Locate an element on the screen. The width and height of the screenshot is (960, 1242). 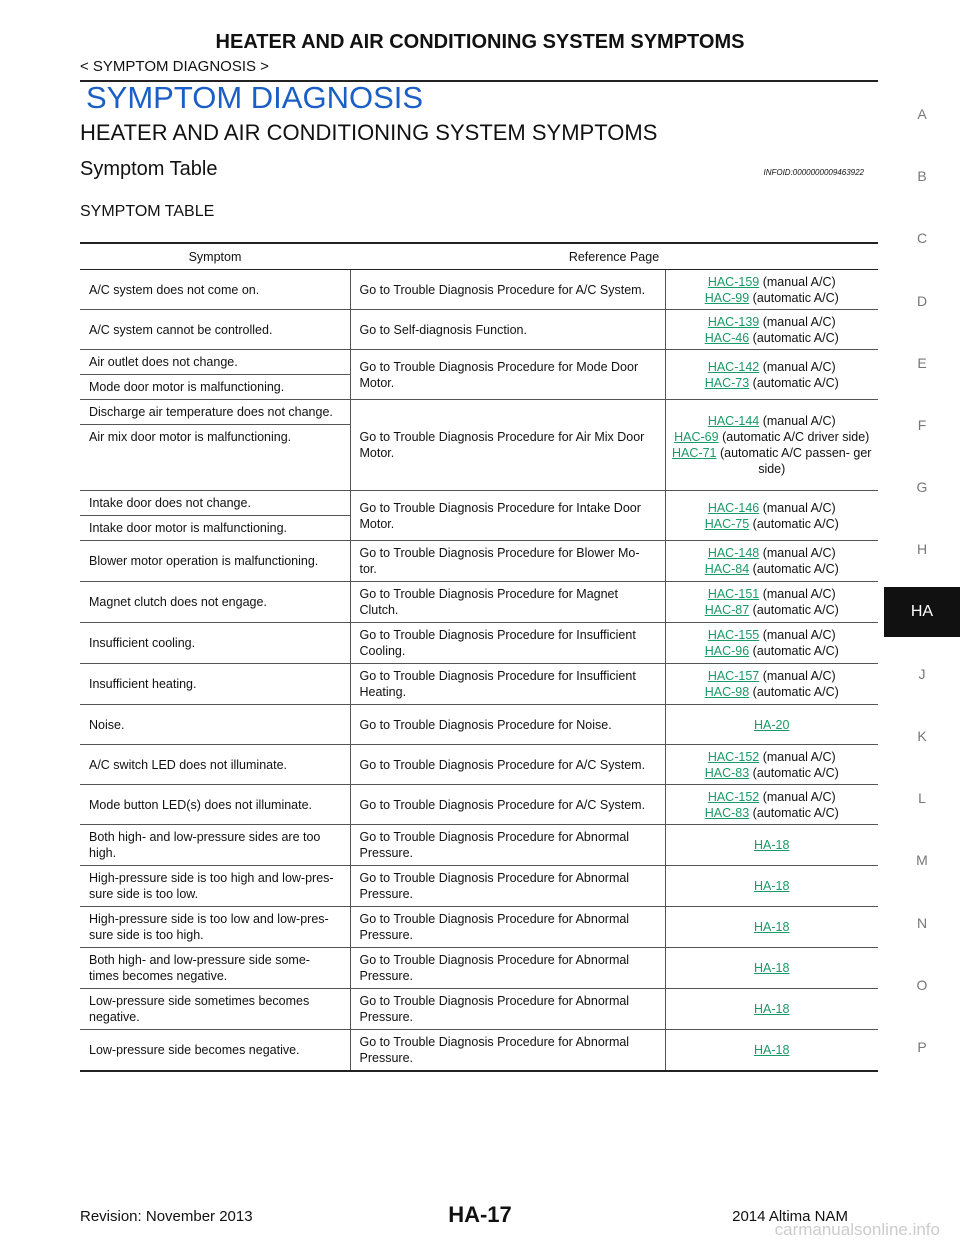
reference-link: HAC-157 is located at coordinates (733, 676).